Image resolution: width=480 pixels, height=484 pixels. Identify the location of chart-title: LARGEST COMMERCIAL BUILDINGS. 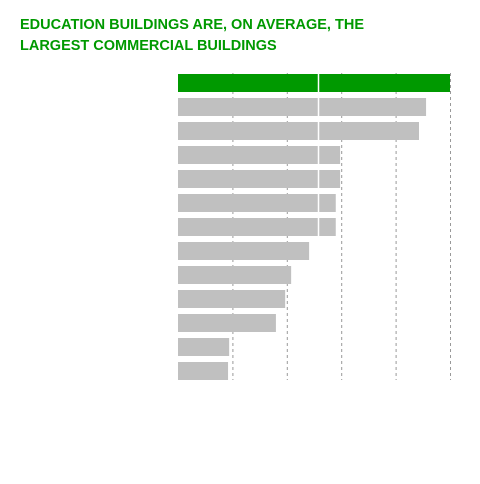
(148, 46).